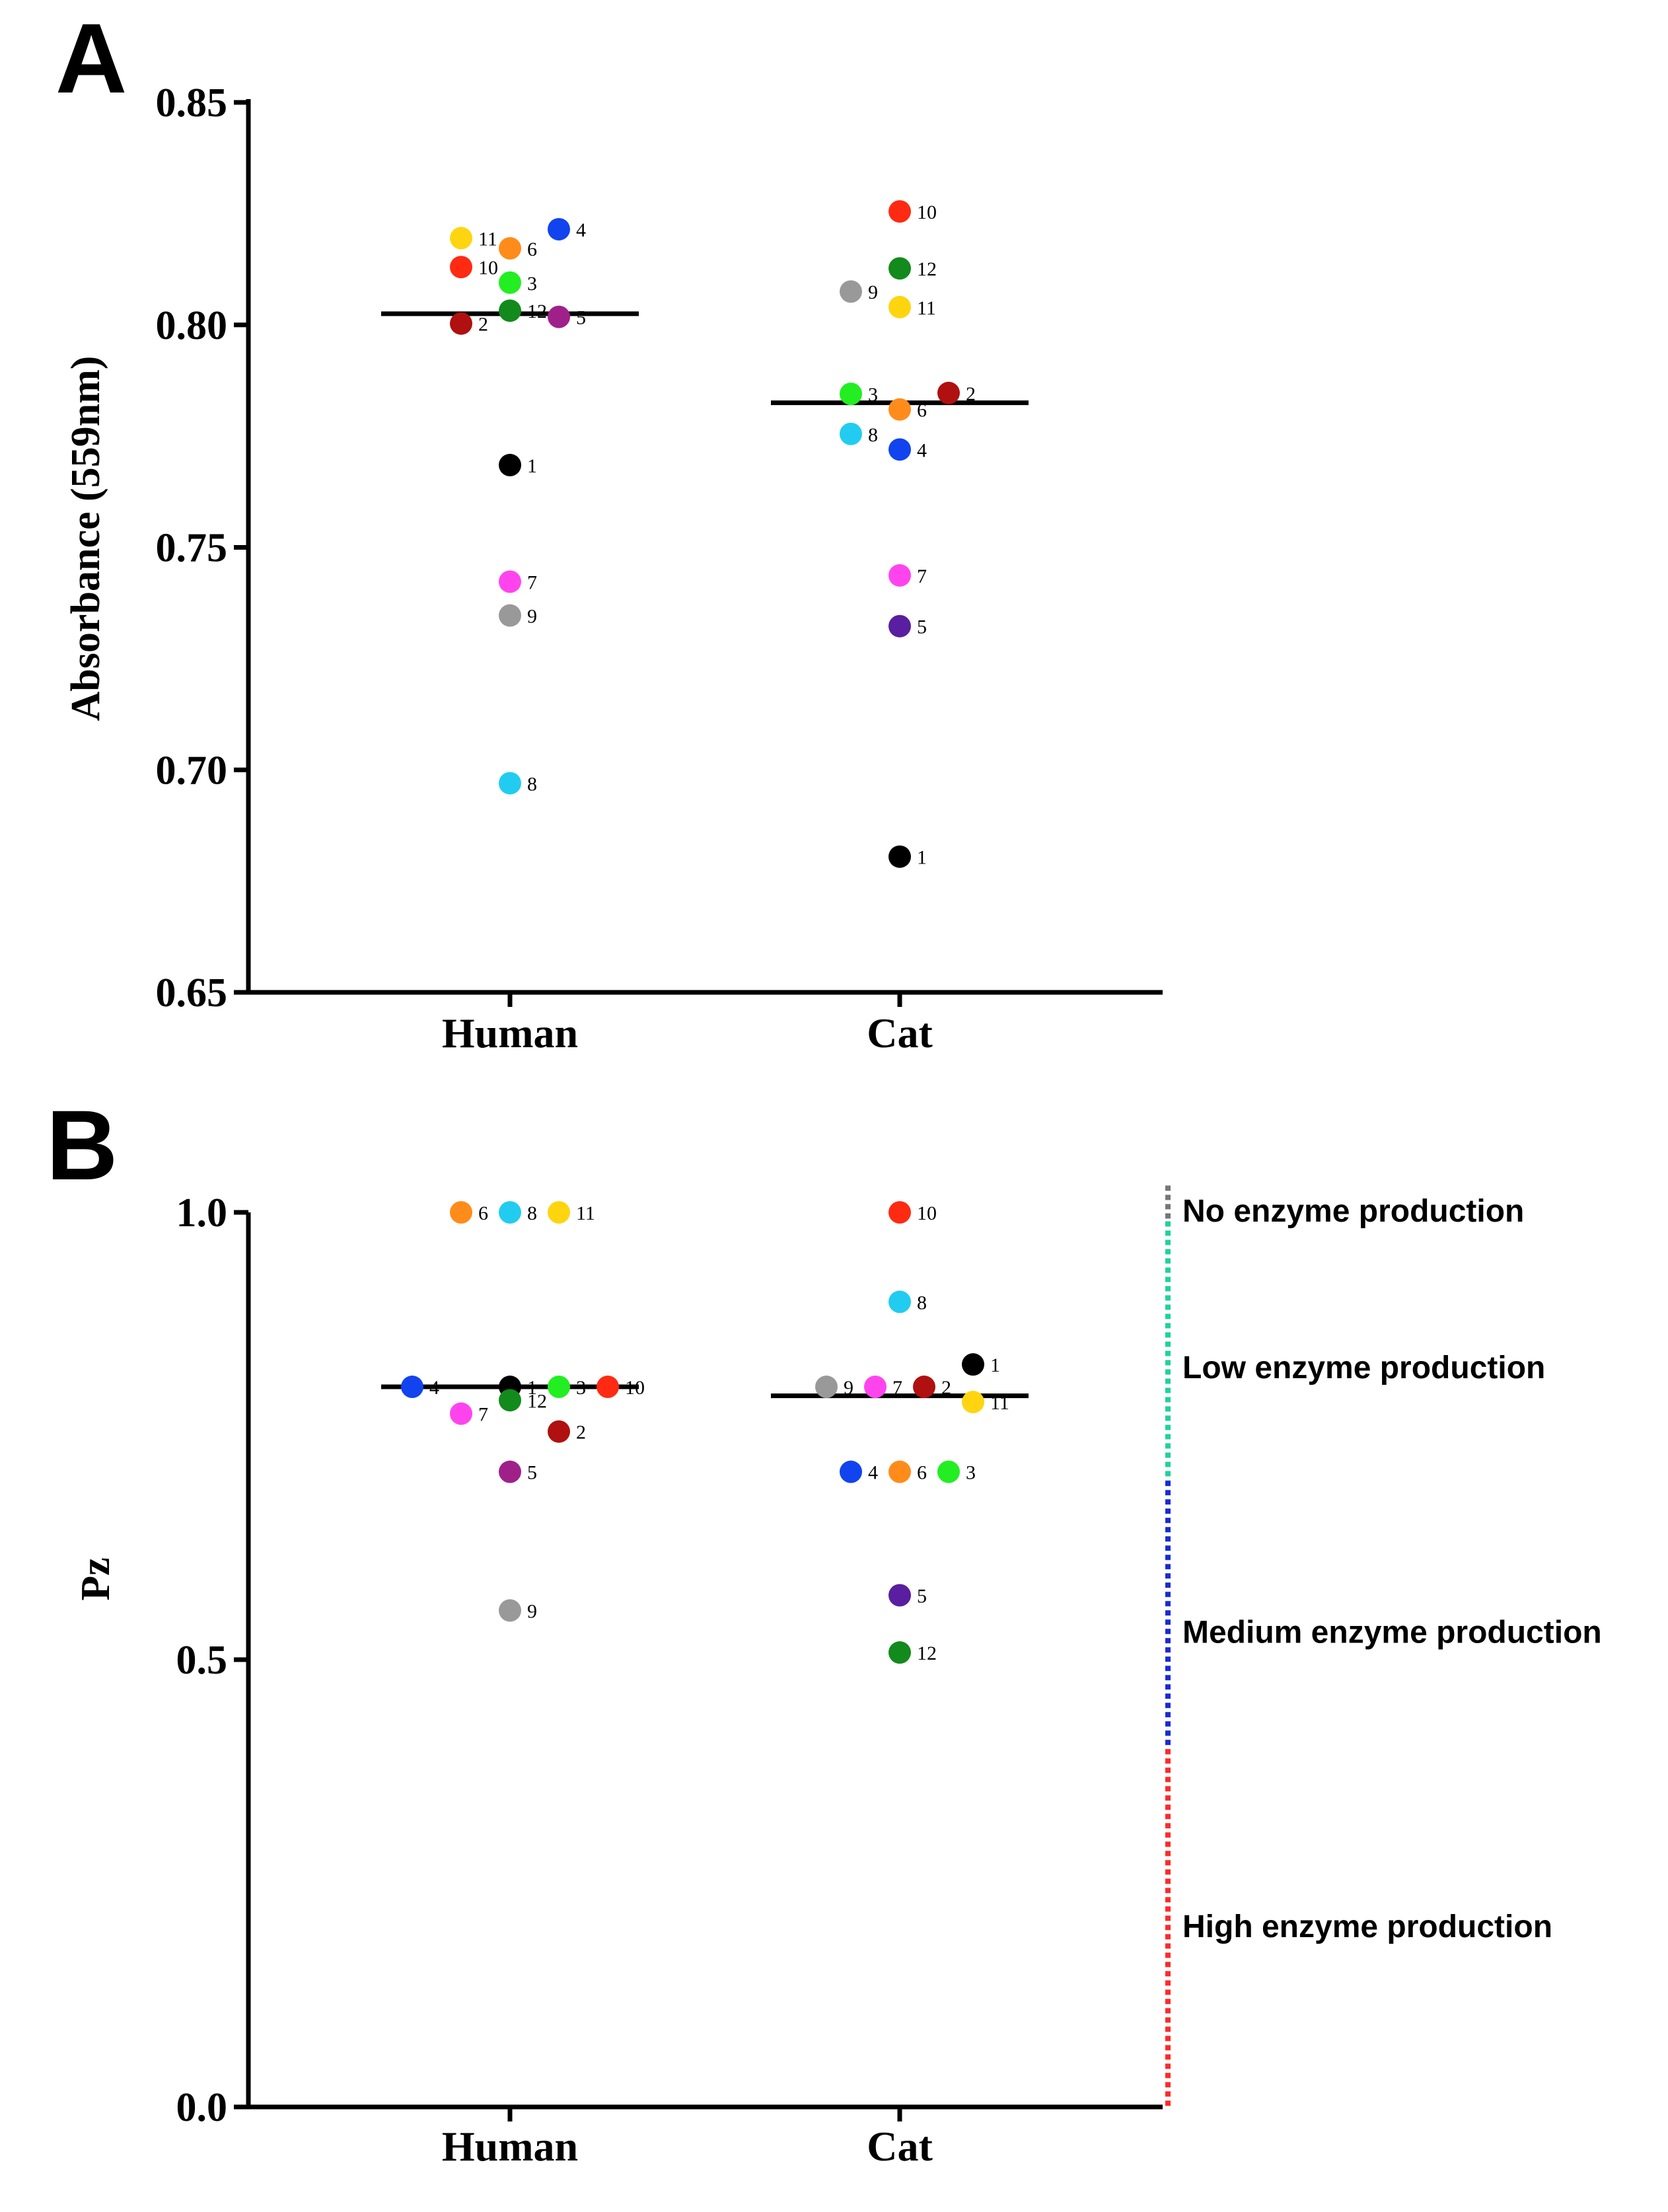  What do you see at coordinates (1367, 1926) in the screenshot?
I see `zone-label-3: High enzyme production` at bounding box center [1367, 1926].